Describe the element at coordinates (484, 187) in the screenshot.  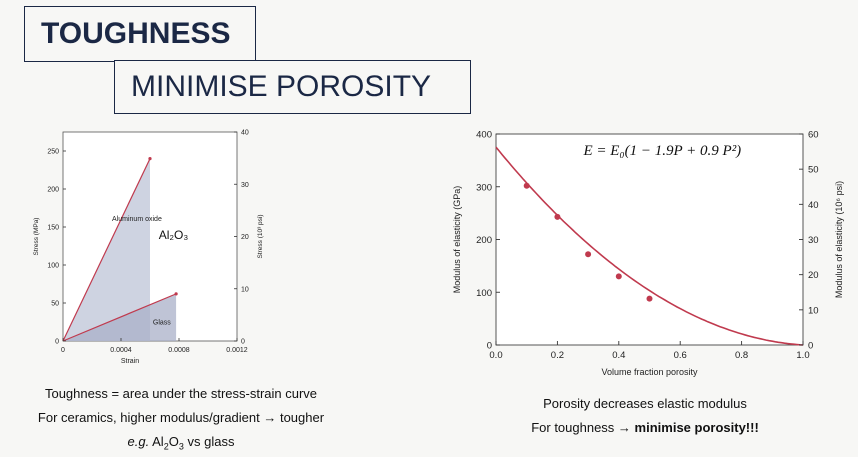
I see `y-tick-label: 300` at that location.